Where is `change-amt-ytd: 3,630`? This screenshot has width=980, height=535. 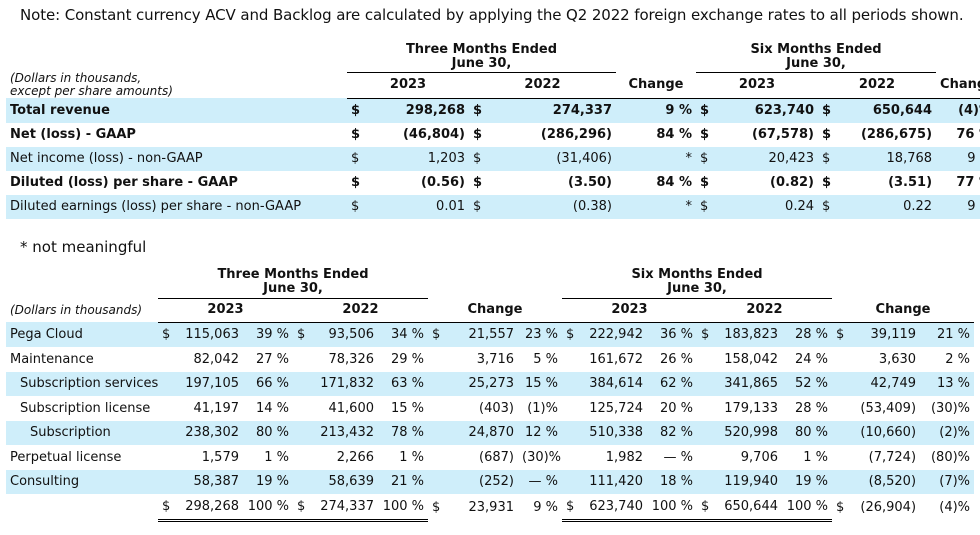 change-amt-ytd: 3,630 is located at coordinates (897, 359).